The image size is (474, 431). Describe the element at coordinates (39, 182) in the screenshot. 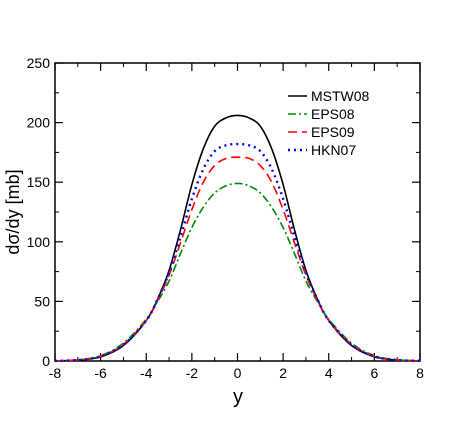

I see `y-tick-label: 150` at that location.